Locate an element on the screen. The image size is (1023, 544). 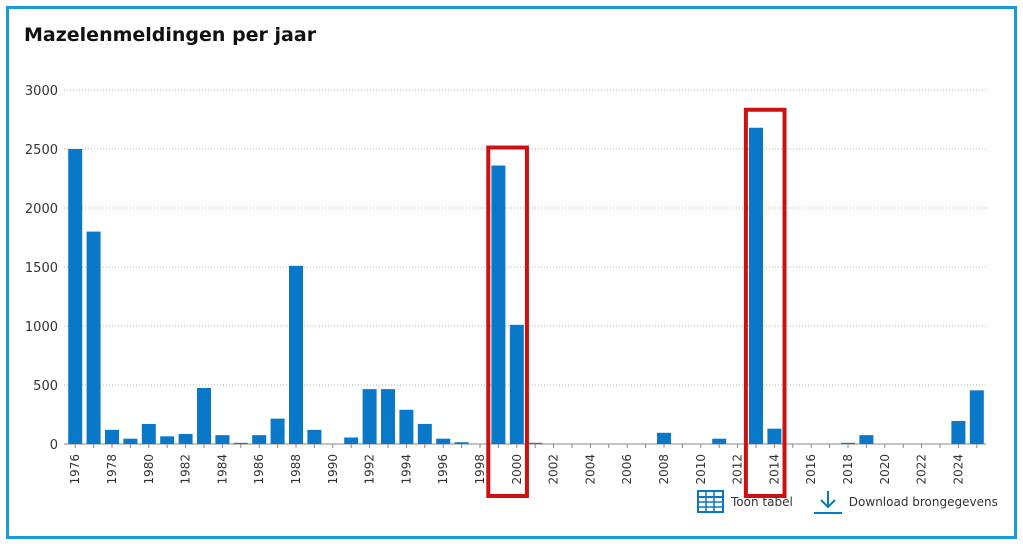
x-tick-label: 1978 is located at coordinates (112, 469).